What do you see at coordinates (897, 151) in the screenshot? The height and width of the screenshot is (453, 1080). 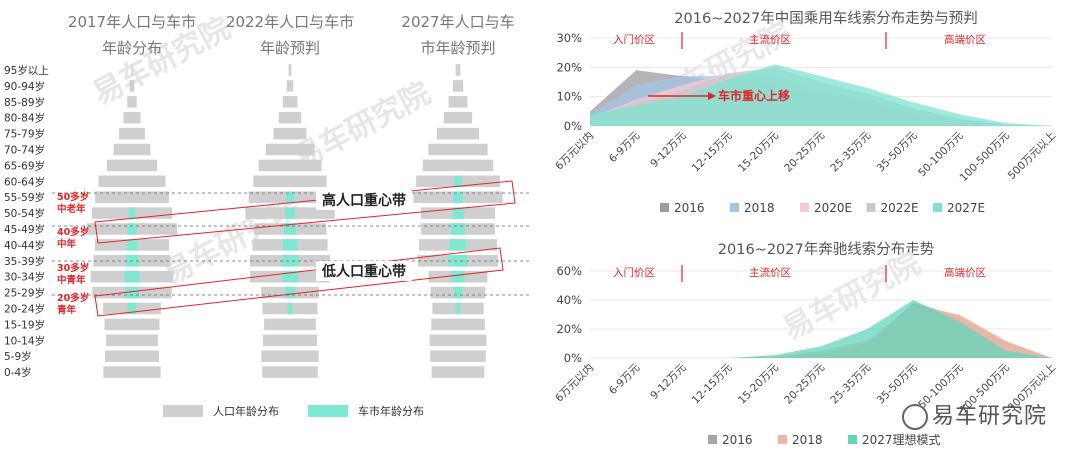 I see `x-tick-label: 35-50万元` at bounding box center [897, 151].